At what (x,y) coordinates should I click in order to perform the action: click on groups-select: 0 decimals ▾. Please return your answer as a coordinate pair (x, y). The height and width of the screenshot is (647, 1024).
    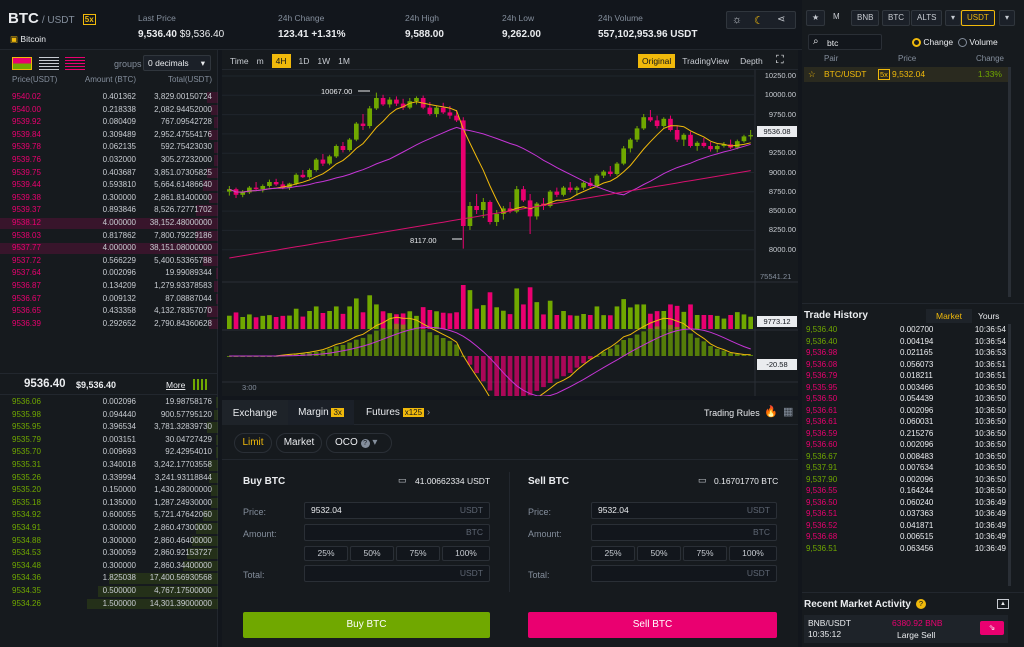
    Looking at the image, I should click on (177, 63).